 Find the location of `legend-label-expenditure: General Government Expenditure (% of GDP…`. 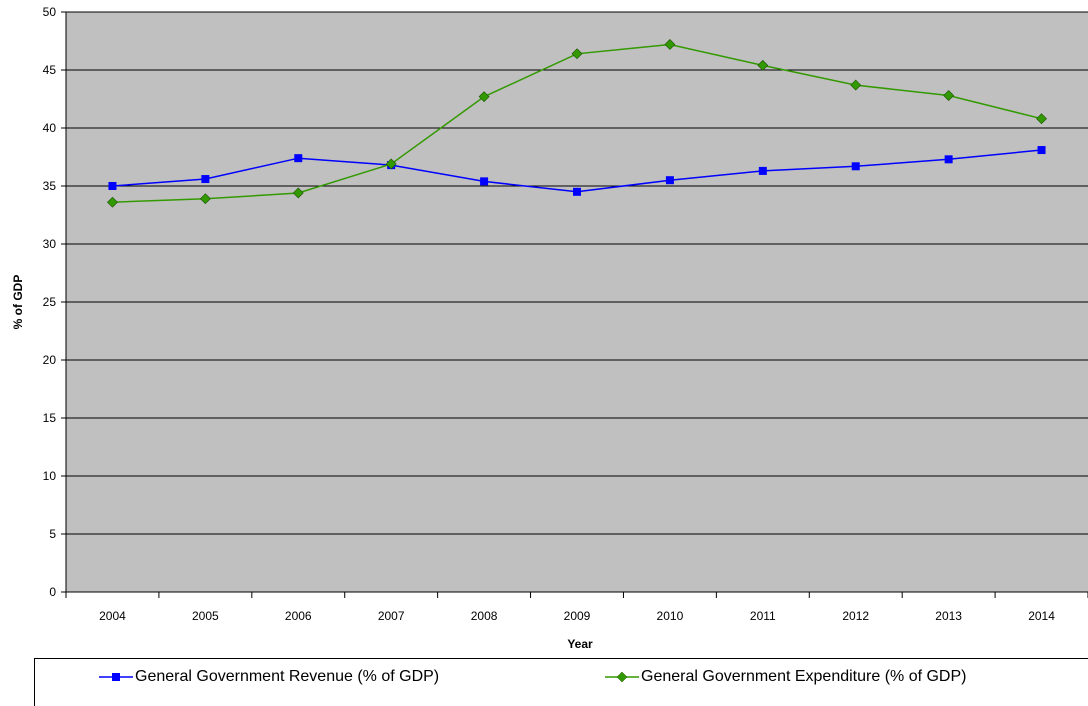

legend-label-expenditure: General Government Expenditure (% of GDP… is located at coordinates (804, 676).